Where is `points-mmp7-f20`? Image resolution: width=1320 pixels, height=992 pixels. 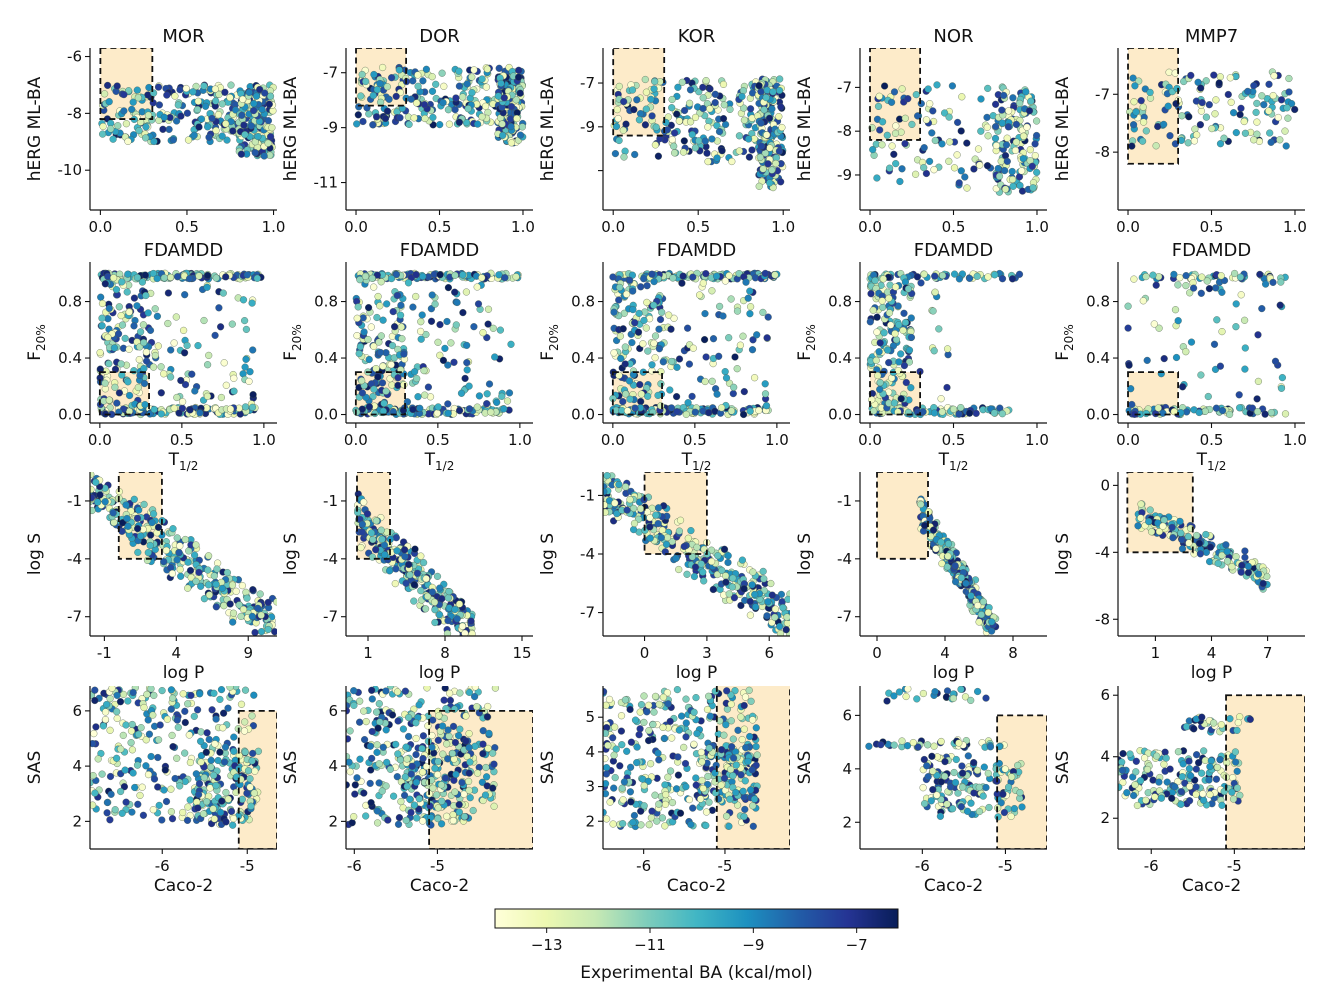
points-mmp7-f20 is located at coordinates (1207, 344).